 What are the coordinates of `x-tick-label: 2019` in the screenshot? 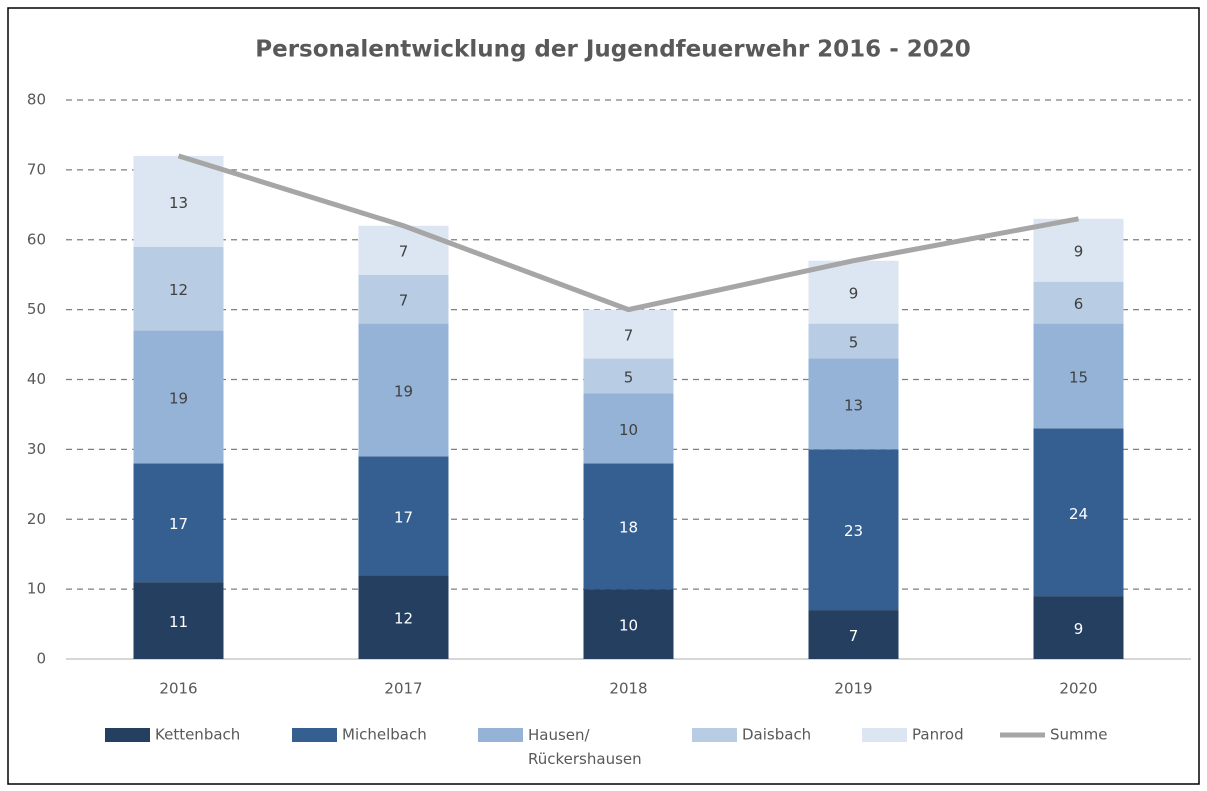 It's located at (853, 689).